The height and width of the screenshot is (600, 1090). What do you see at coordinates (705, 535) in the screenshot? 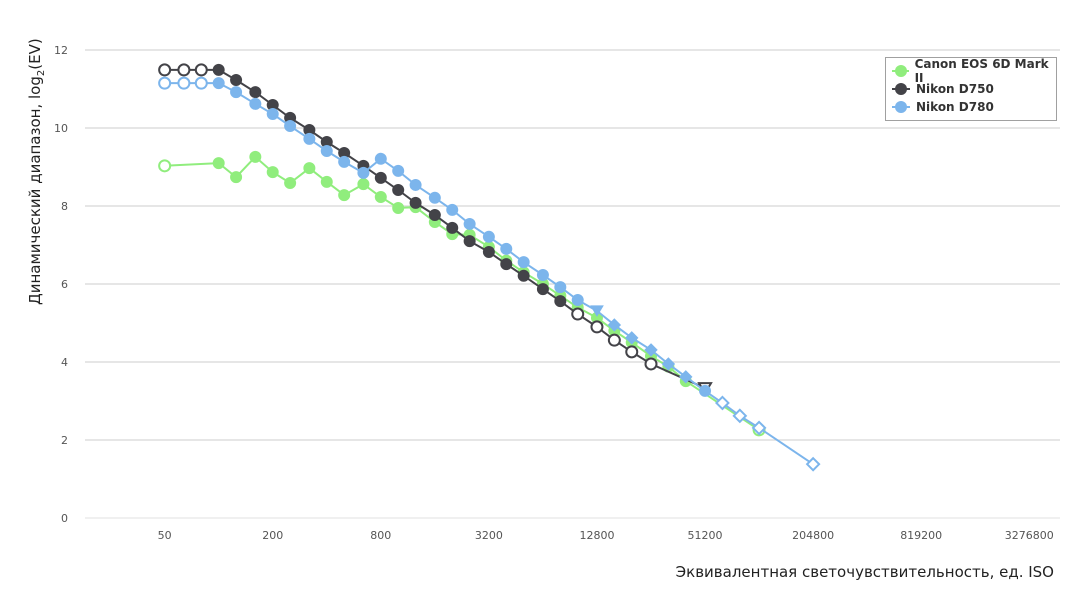
I see `x-tick-label: 51200` at bounding box center [705, 535].